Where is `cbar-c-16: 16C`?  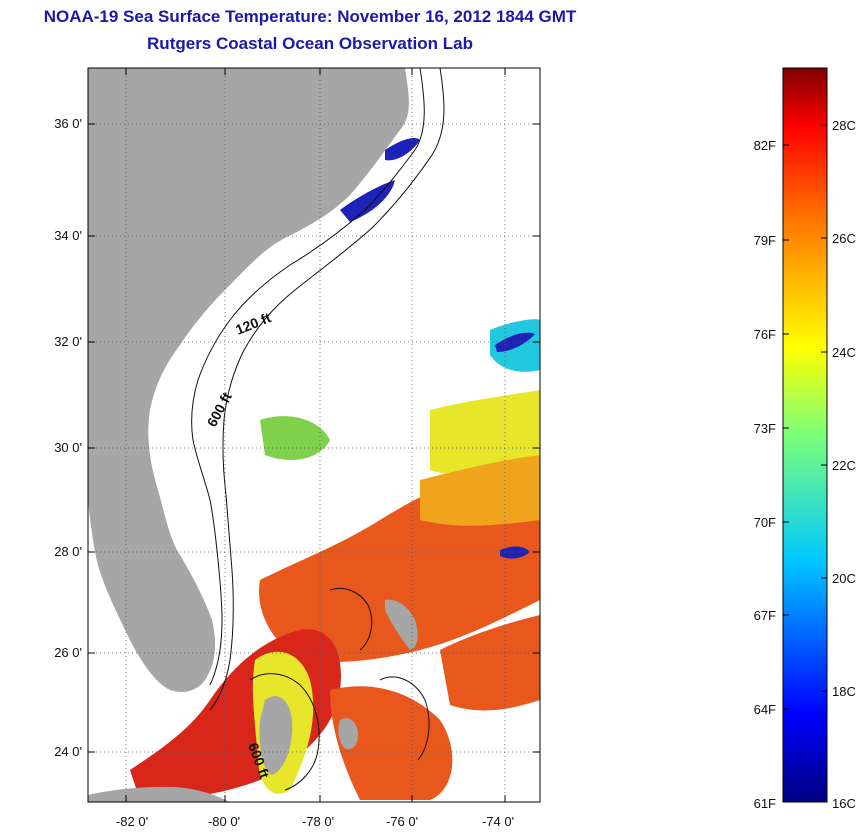
cbar-c-16: 16C is located at coordinates (844, 803).